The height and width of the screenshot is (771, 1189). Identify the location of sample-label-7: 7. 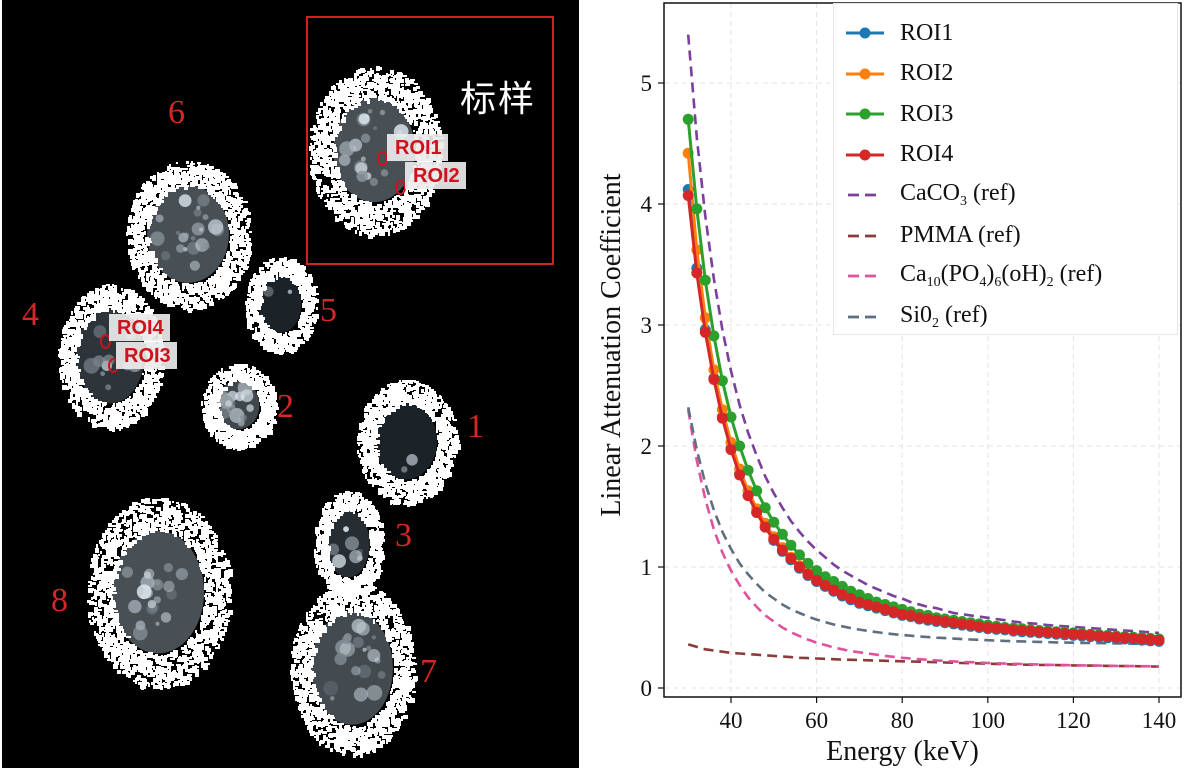
(428, 671).